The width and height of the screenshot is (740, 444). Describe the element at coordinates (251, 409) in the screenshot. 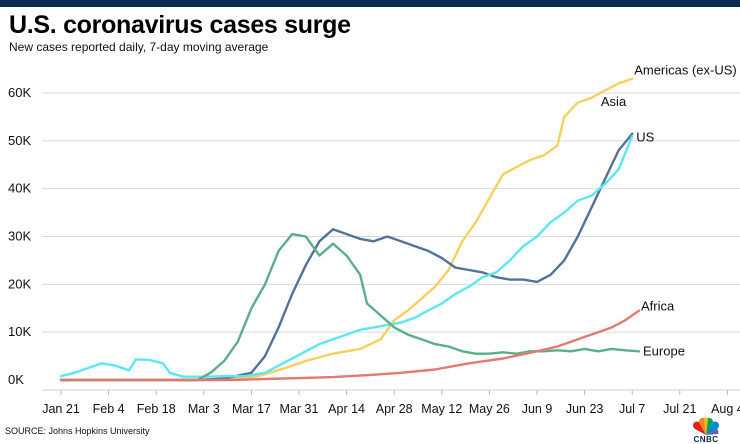

I see `x-tick-label: Mar 17` at that location.